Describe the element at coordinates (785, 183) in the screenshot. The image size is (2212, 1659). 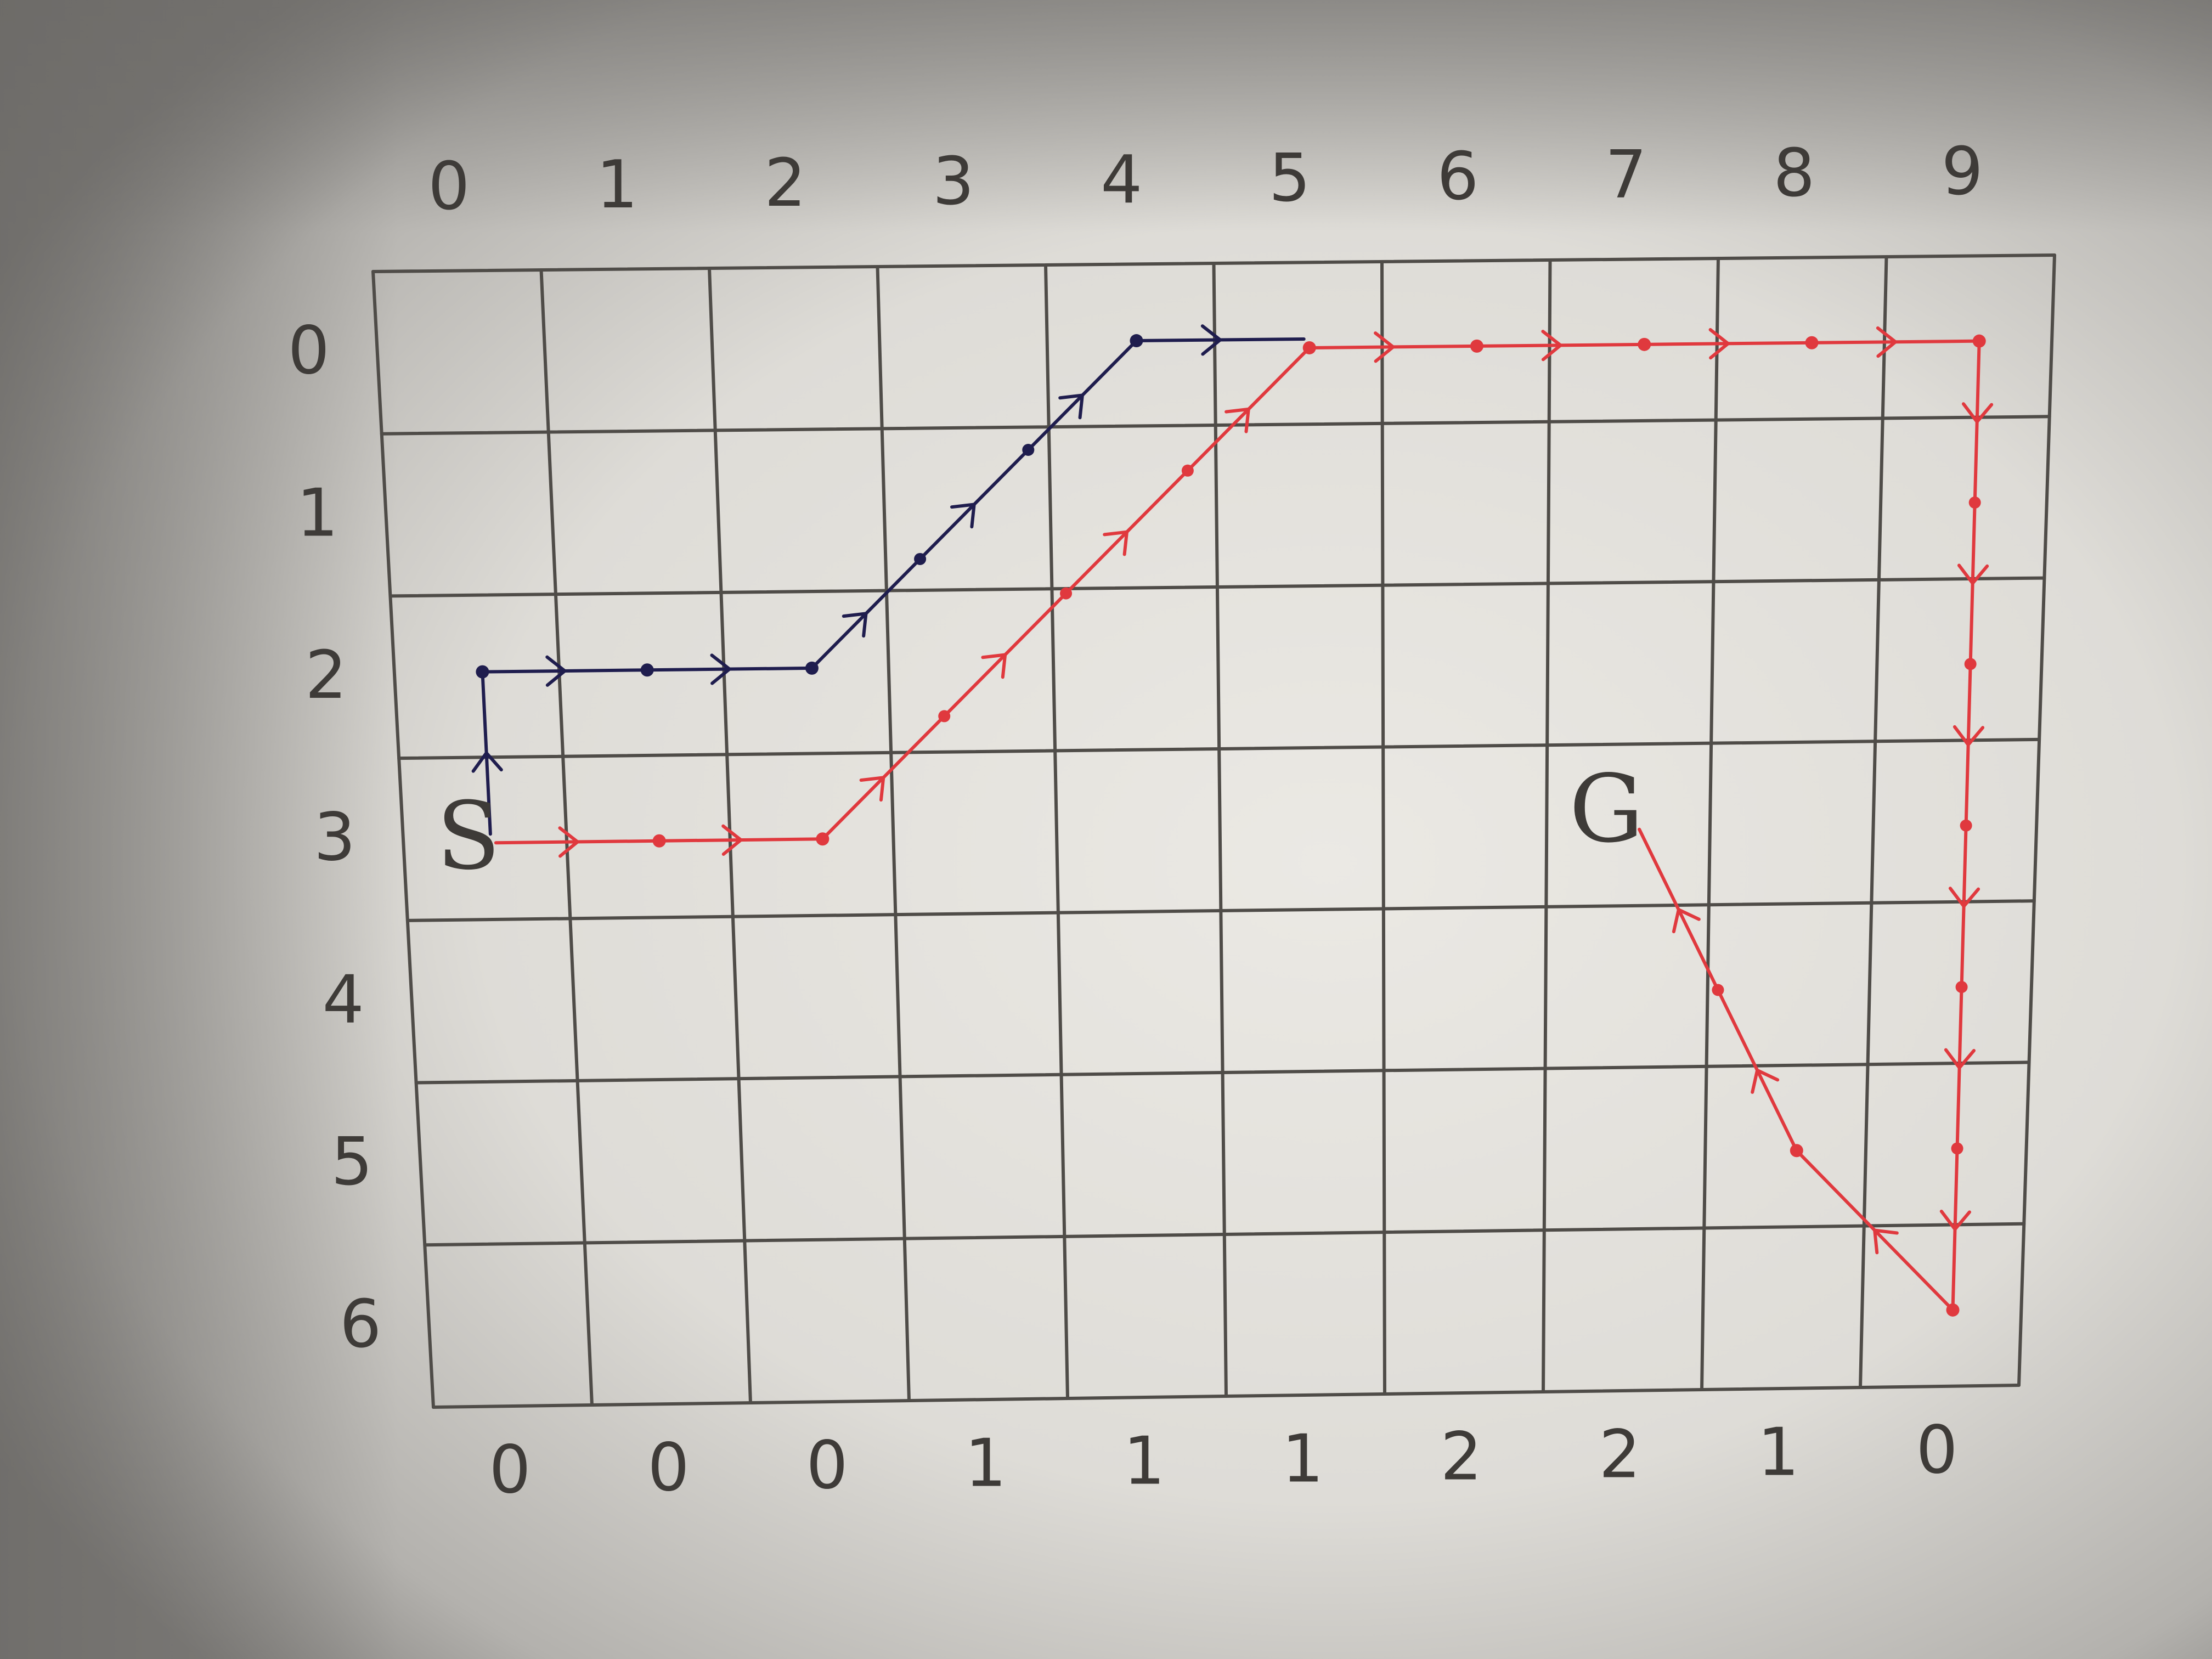
I see `column-label: 2` at that location.